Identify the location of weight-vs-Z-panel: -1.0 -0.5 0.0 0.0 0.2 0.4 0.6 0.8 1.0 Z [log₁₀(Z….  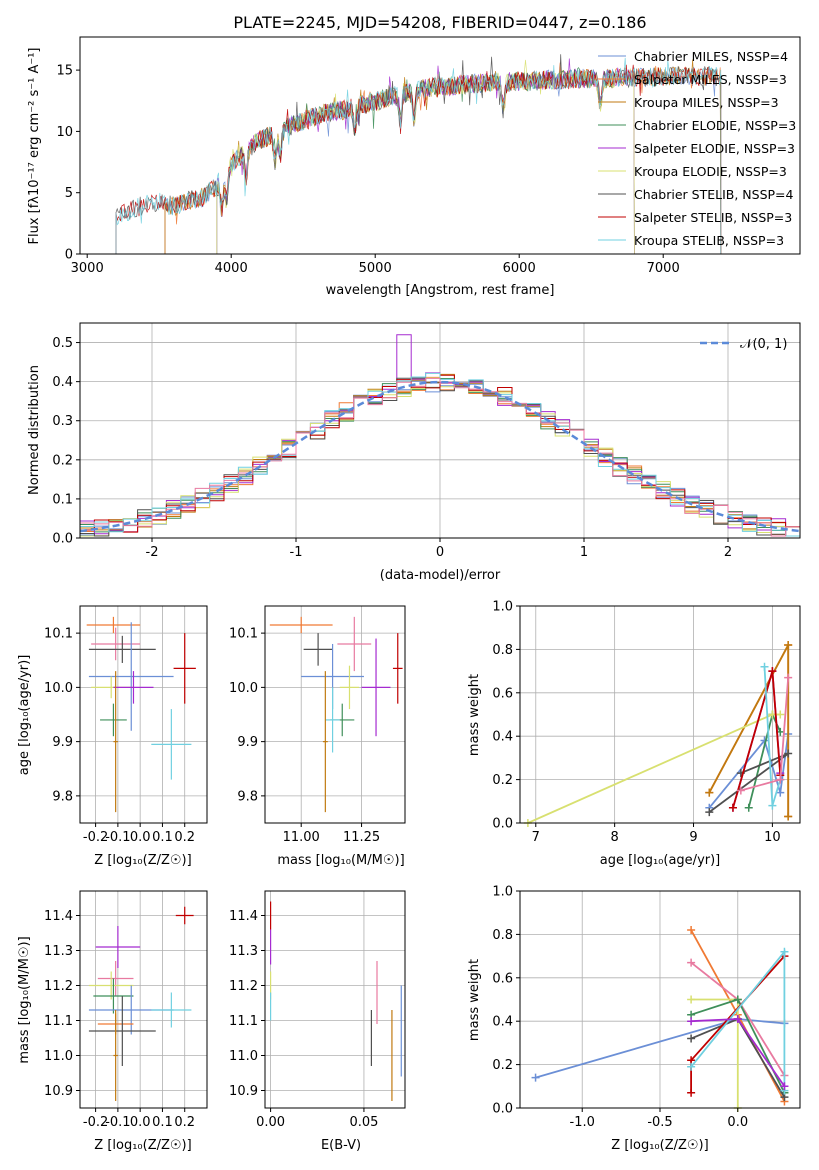
(634, 1019).